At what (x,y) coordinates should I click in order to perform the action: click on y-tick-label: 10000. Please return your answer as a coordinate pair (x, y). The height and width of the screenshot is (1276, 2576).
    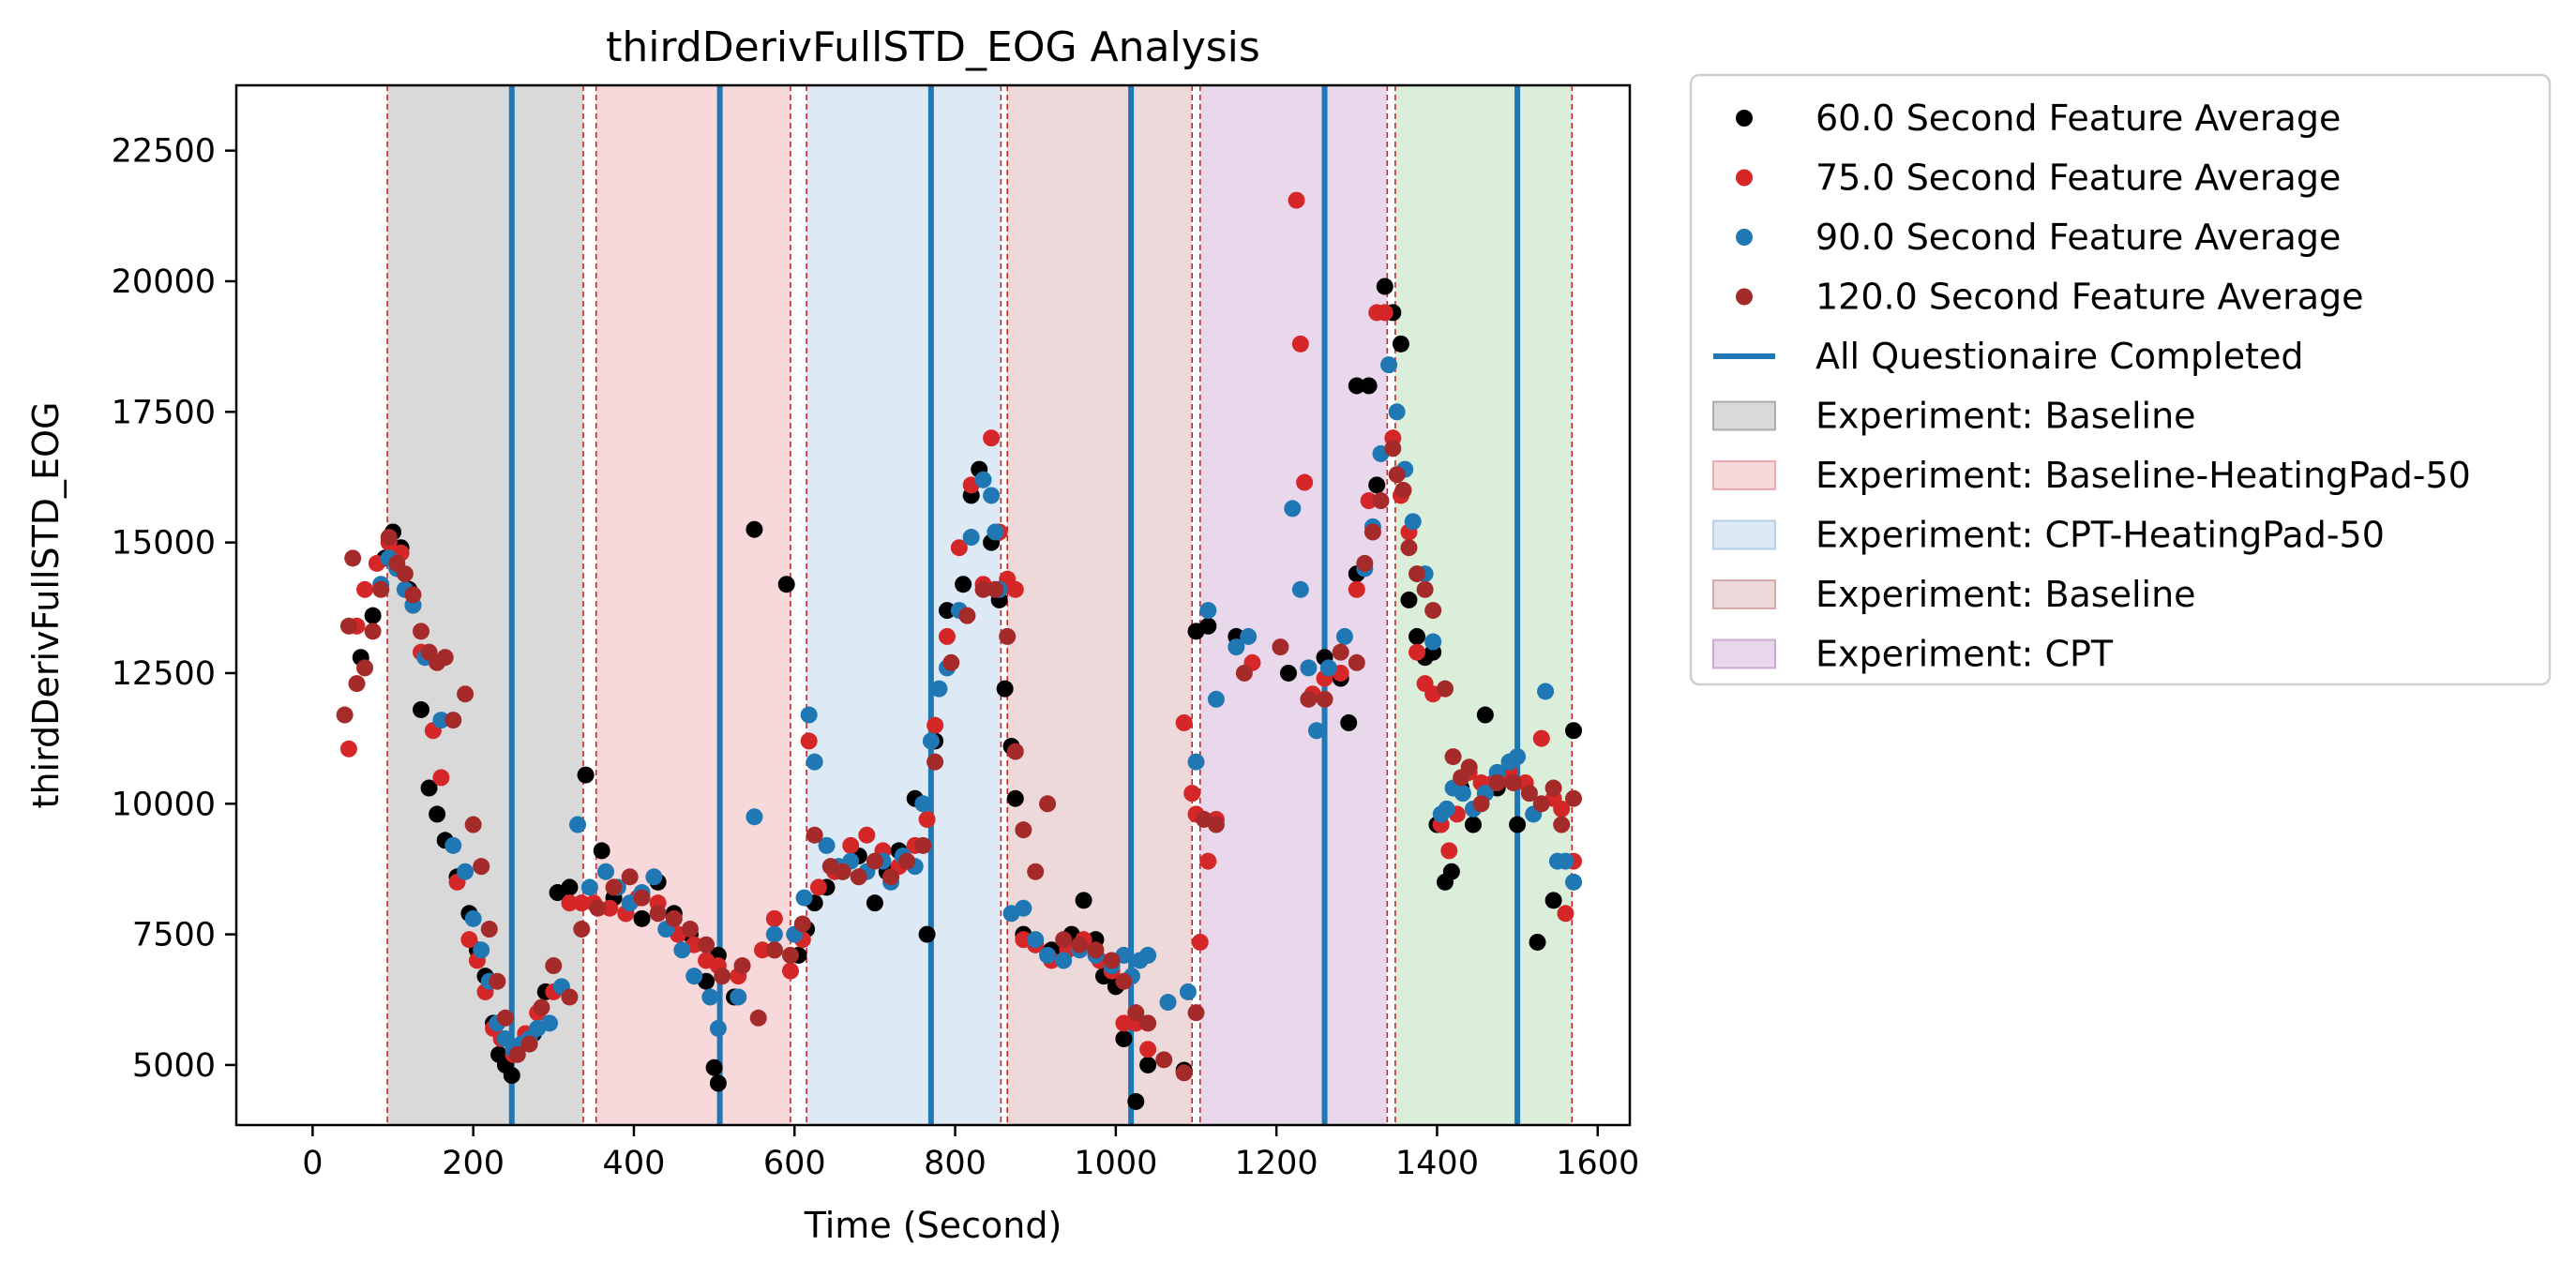
    Looking at the image, I should click on (164, 804).